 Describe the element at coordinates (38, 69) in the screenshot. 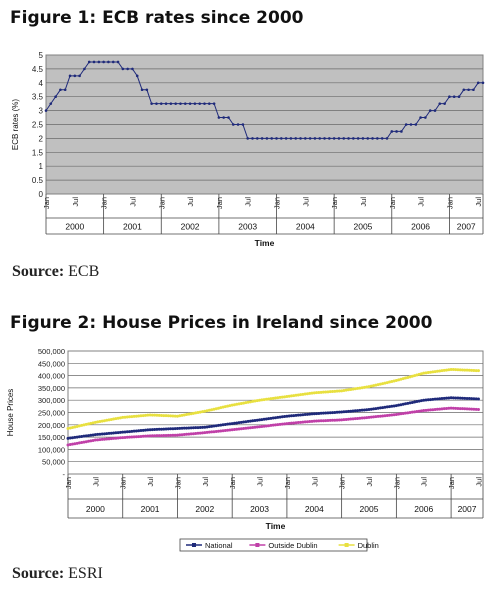

I see `y-tick-label: 4.5` at that location.